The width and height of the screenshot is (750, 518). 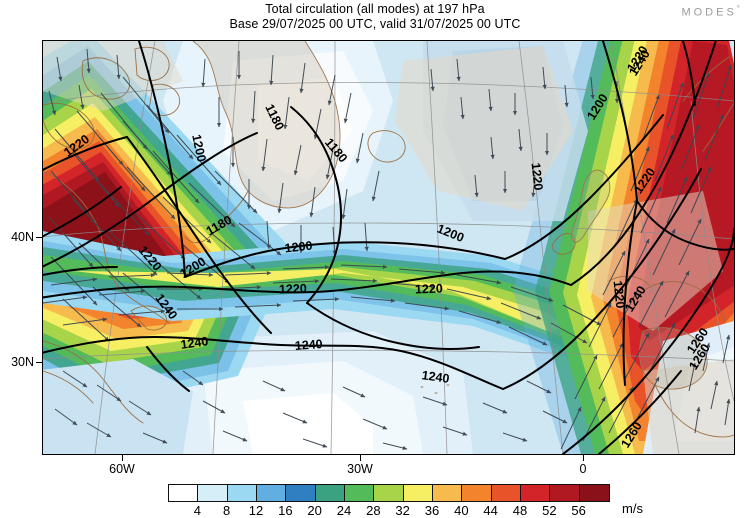 I want to click on modes-logo-mark: °, so click(x=738, y=8).